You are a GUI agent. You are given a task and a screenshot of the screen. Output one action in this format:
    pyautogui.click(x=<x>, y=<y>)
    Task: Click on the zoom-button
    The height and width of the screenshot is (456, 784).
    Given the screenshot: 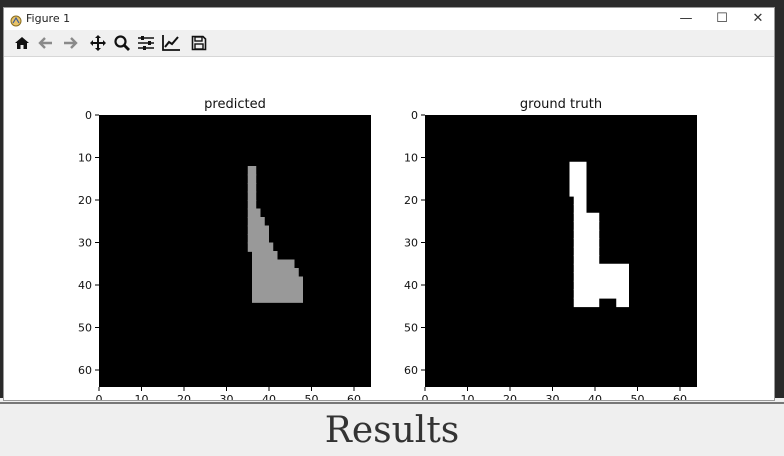 What is the action you would take?
    pyautogui.click(x=122, y=43)
    